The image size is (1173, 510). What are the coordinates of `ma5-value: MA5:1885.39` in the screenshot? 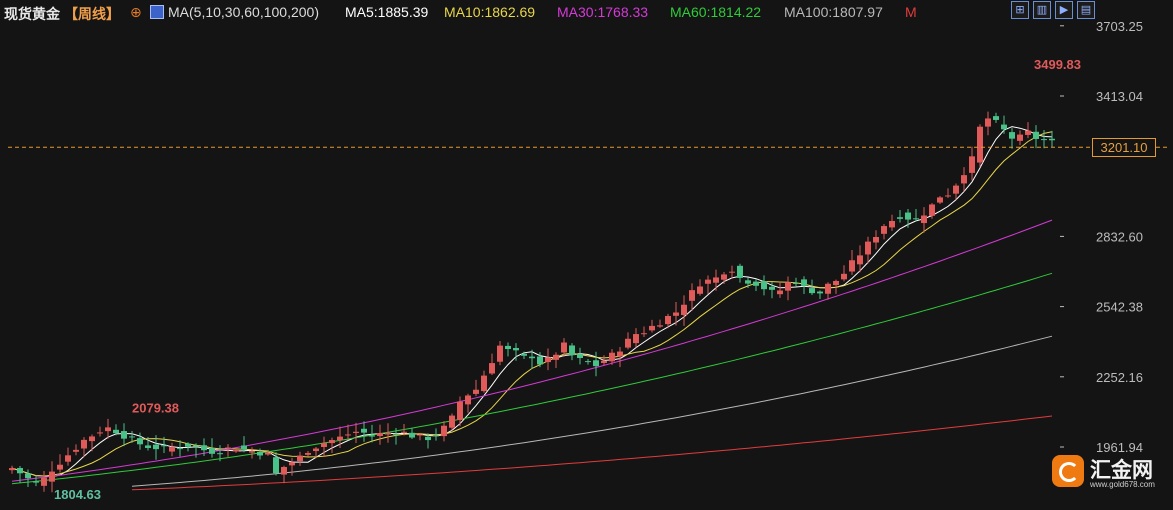 It's located at (387, 12).